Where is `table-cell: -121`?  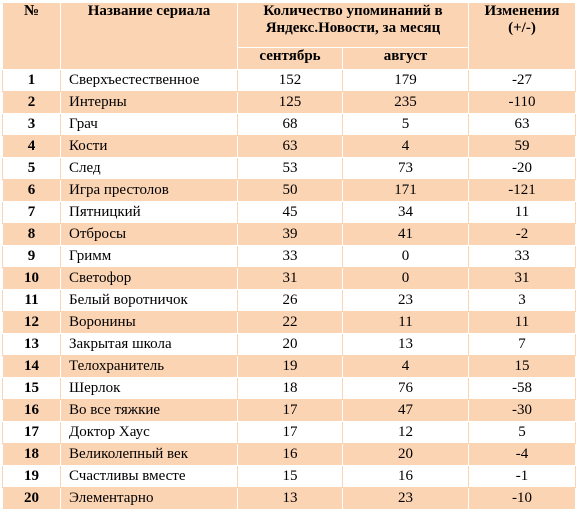
table-cell: -121 is located at coordinates (522, 190).